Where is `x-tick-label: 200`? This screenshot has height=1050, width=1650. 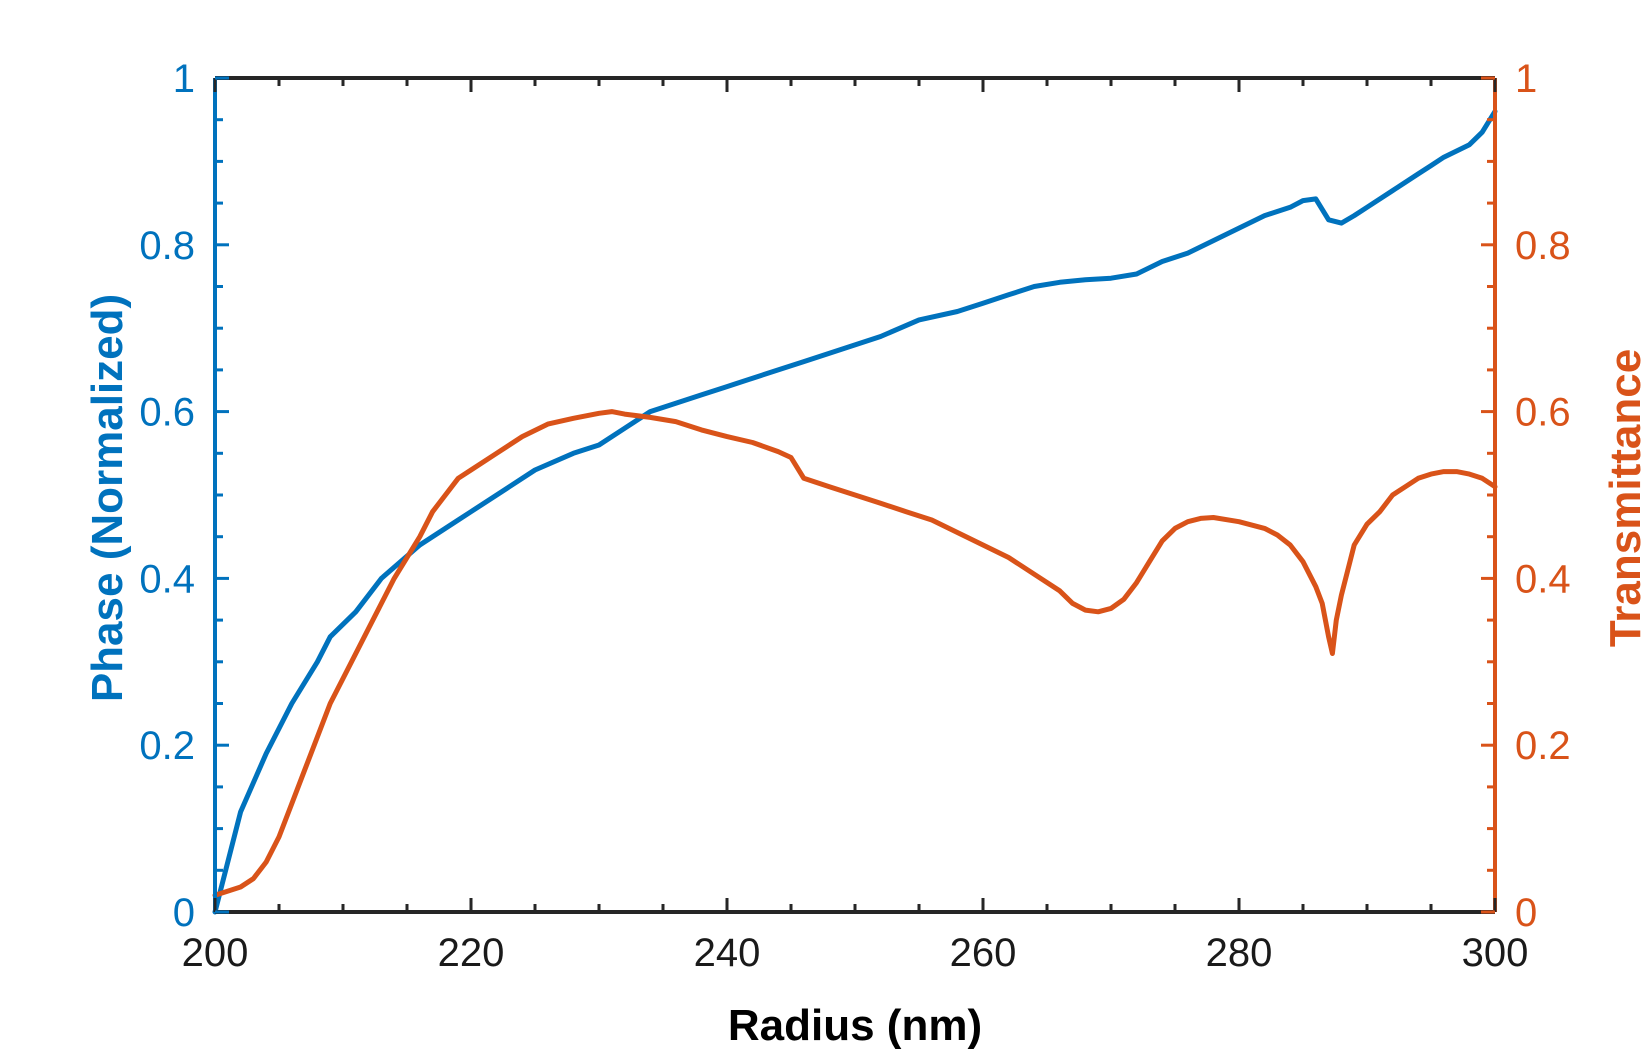 x-tick-label: 200 is located at coordinates (215, 953).